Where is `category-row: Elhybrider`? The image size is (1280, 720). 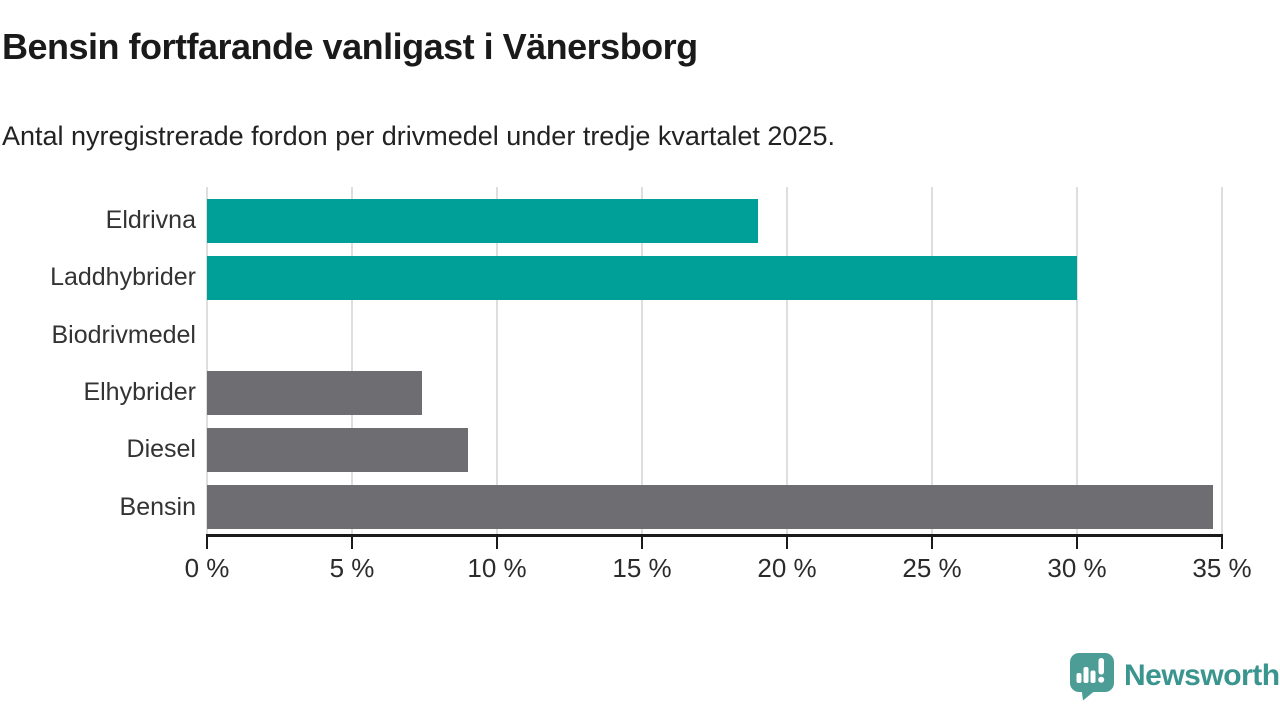
category-row: Elhybrider is located at coordinates (98, 392).